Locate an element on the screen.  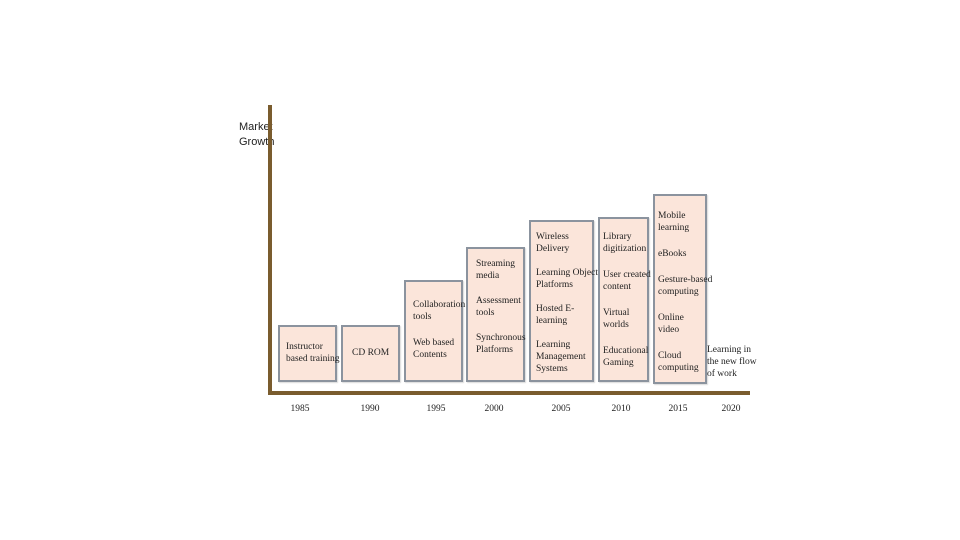
year-tick-label: 2020 is located at coordinates (731, 409).